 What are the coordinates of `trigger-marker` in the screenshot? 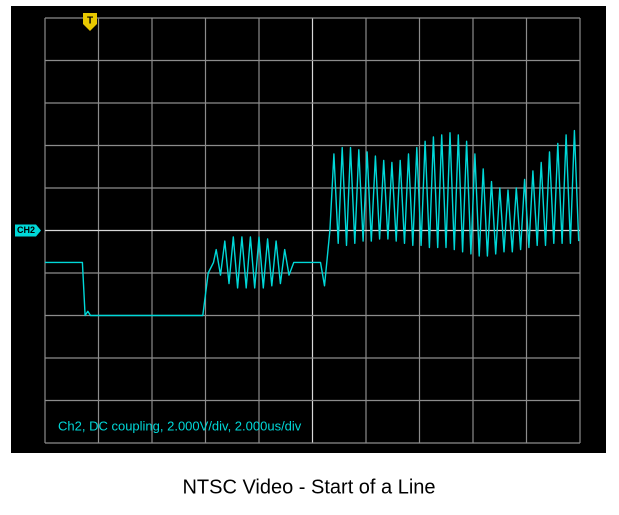 It's located at (90, 22).